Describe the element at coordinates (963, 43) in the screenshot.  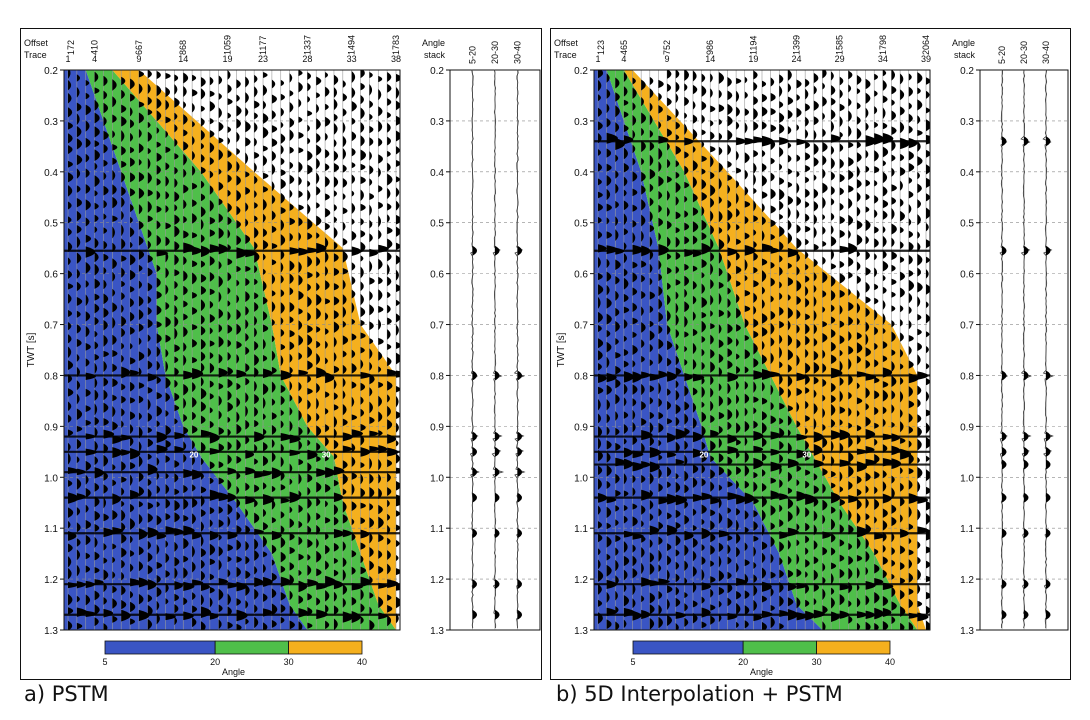
I see `angle-stack-label: Angle` at that location.